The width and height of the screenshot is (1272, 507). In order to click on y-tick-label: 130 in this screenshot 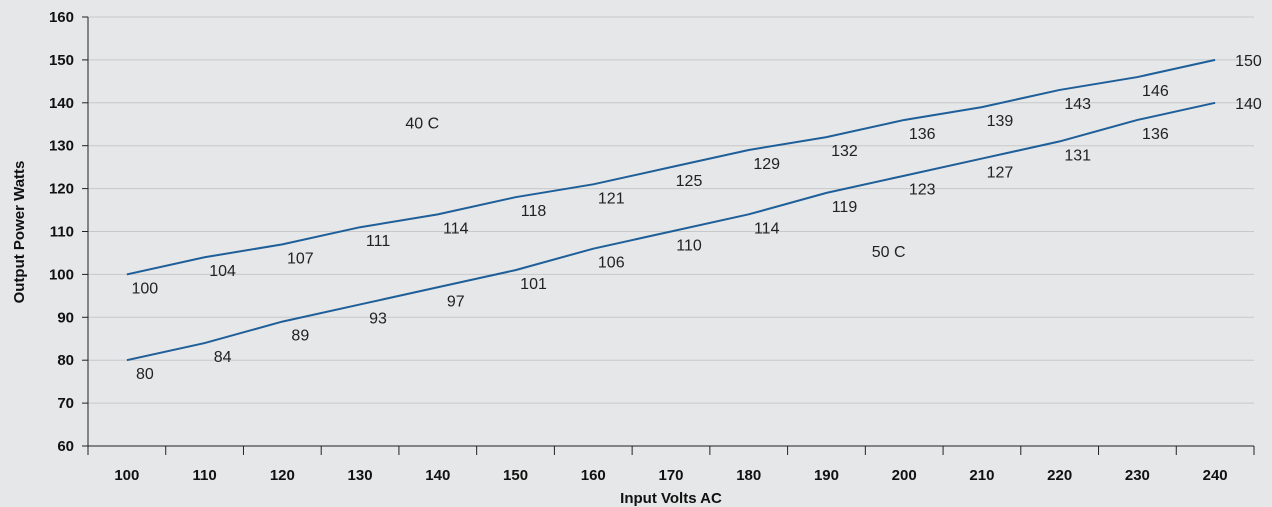, I will do `click(61, 146)`.